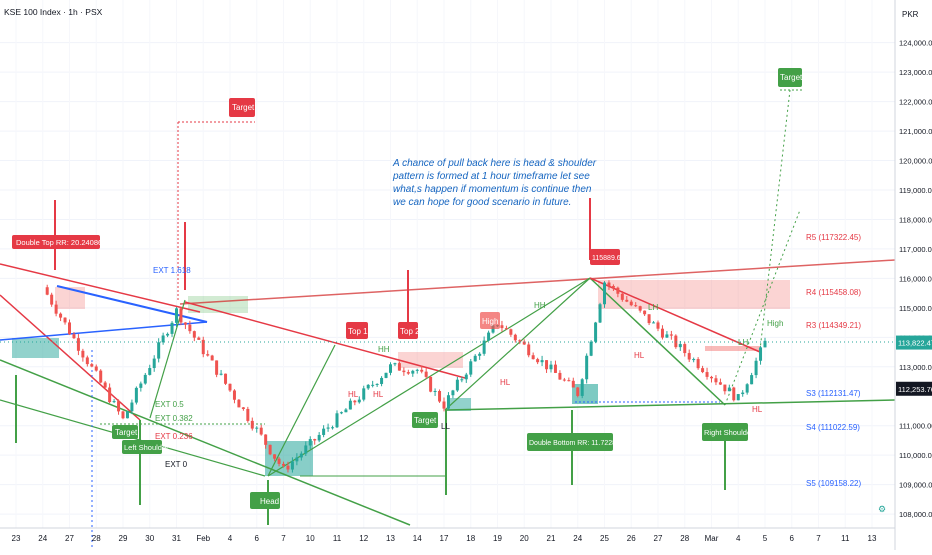 The height and width of the screenshot is (555, 932). What do you see at coordinates (712, 538) in the screenshot?
I see `x-tick-label: Mar` at bounding box center [712, 538].